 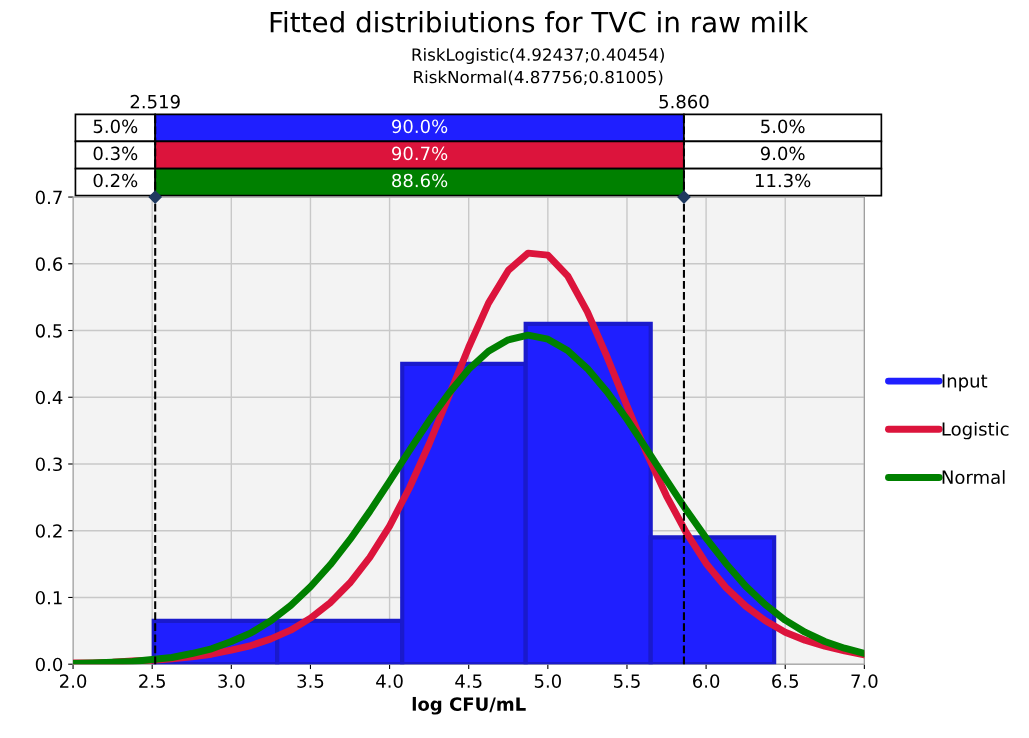 I want to click on text: 0.2%, so click(x=115, y=180).